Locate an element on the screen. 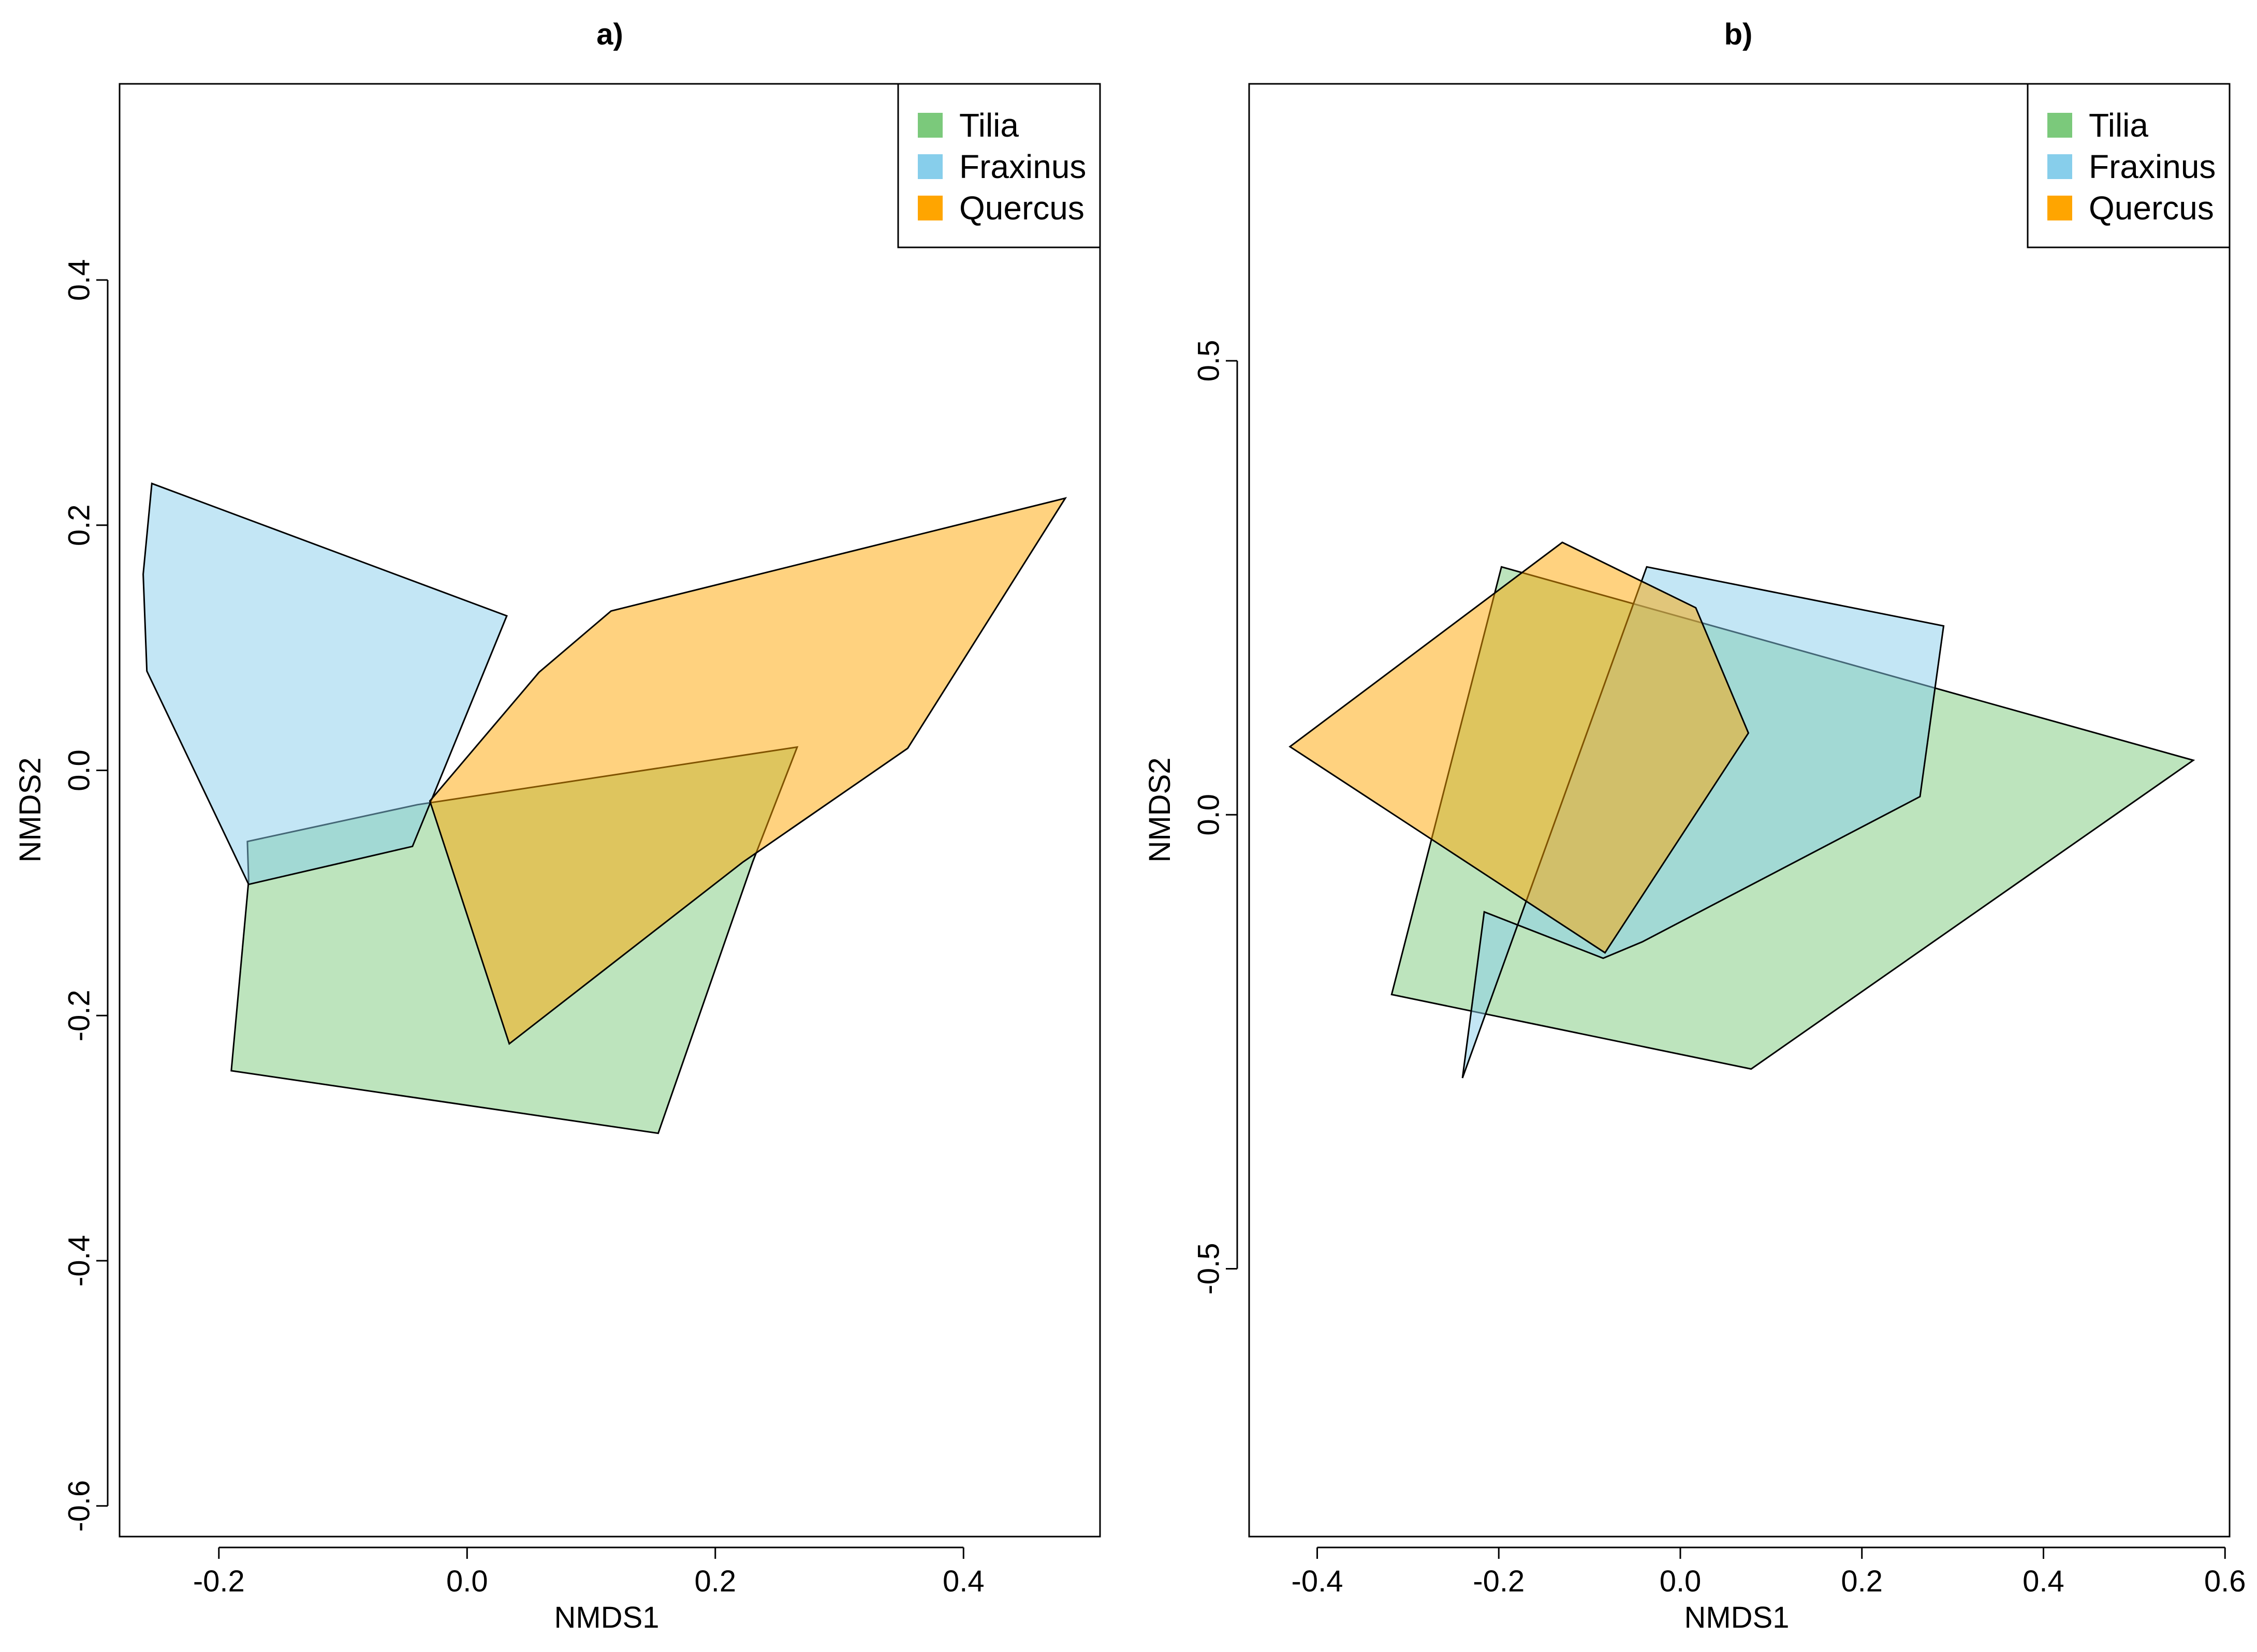  panel-a-x-axis: -0.2 0.0 0.2 0.4 is located at coordinates (589, 1572).